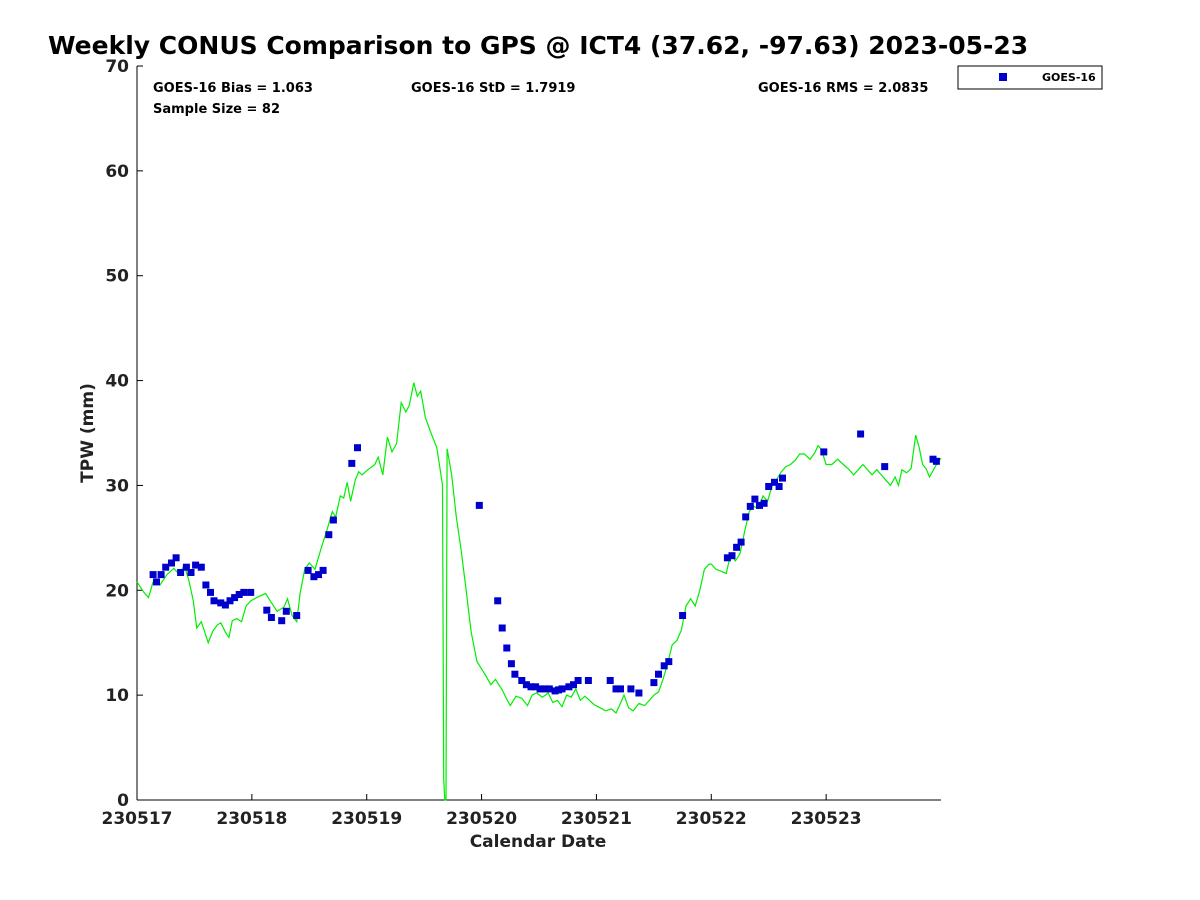 Image resolution: width=1200 pixels, height=900 pixels. I want to click on y-tick-label: 10, so click(117, 696).